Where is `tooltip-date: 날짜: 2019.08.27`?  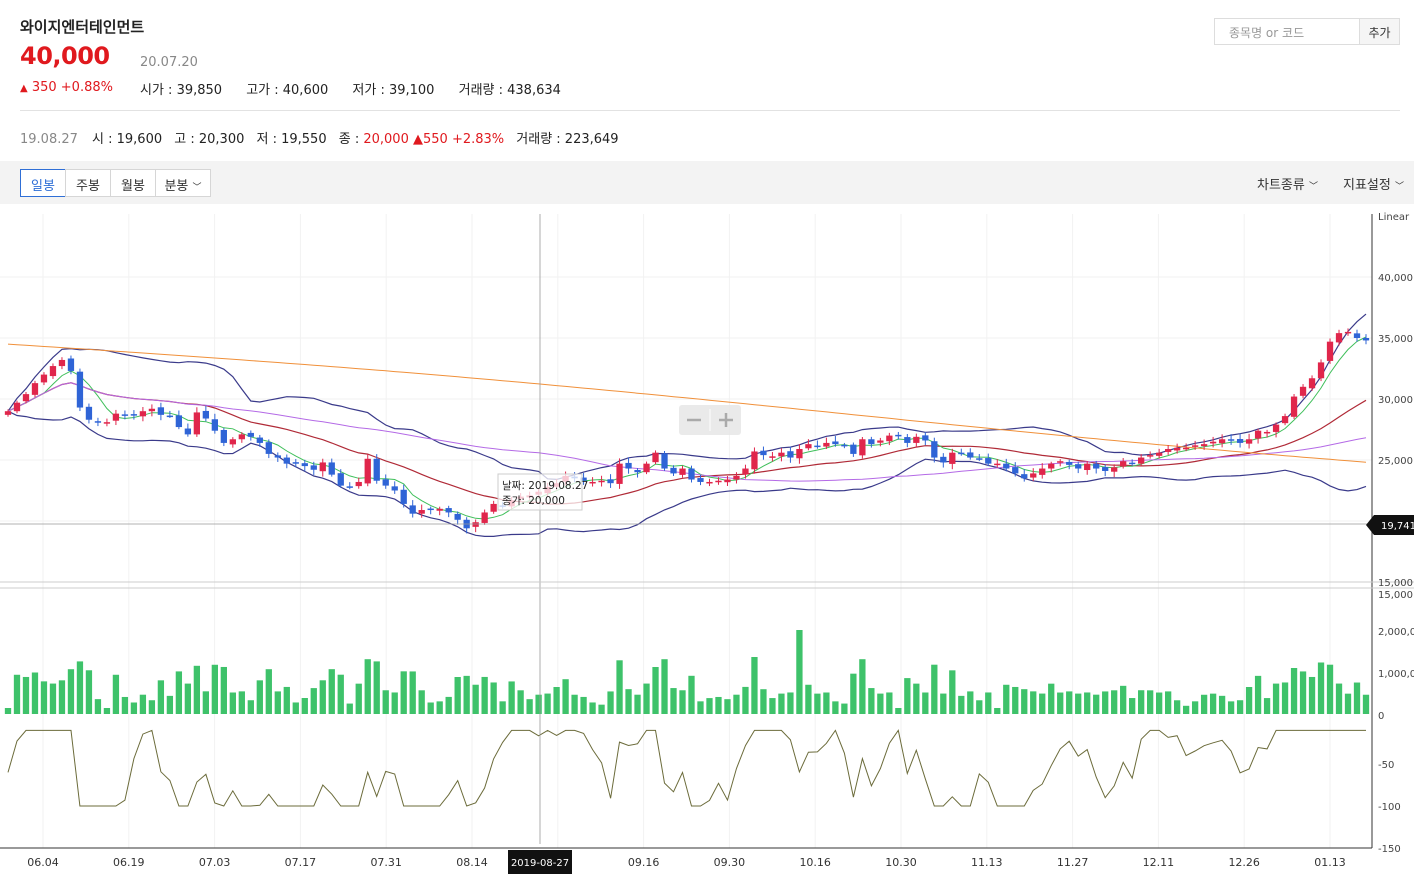 tooltip-date: 날짜: 2019.08.27 is located at coordinates (545, 486).